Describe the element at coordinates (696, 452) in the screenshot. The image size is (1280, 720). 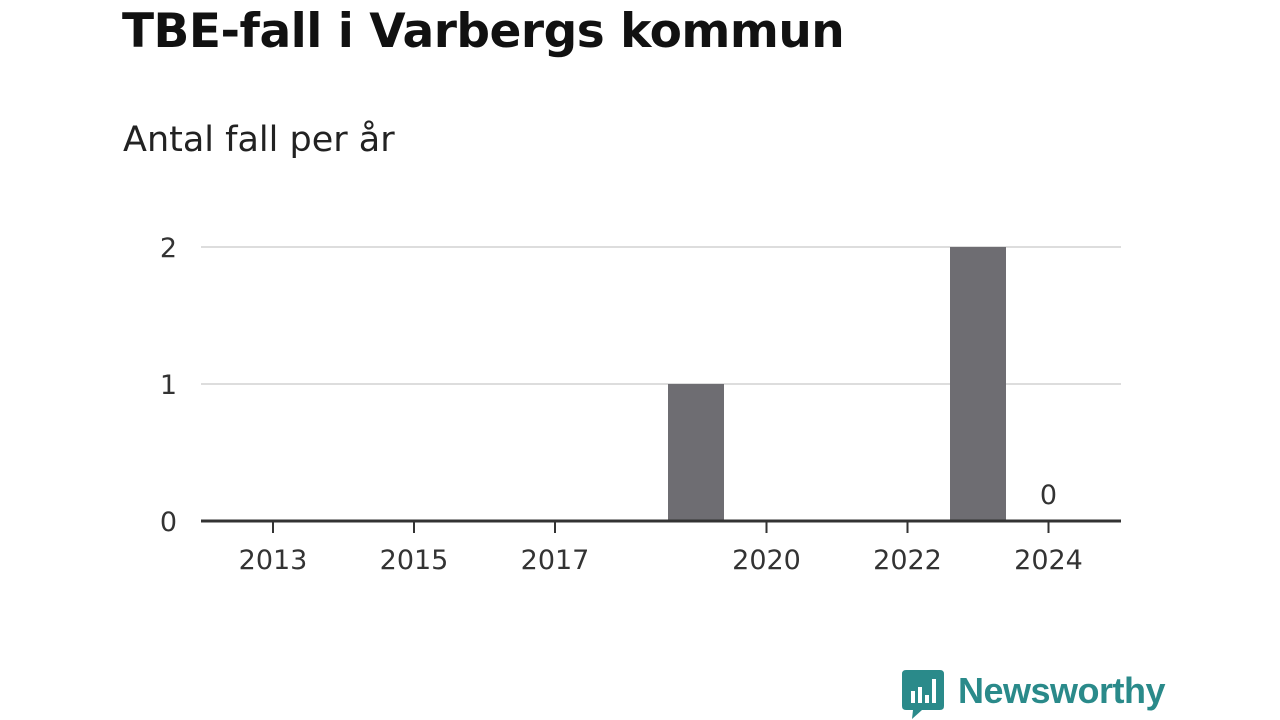
I see `bar-2019` at that location.